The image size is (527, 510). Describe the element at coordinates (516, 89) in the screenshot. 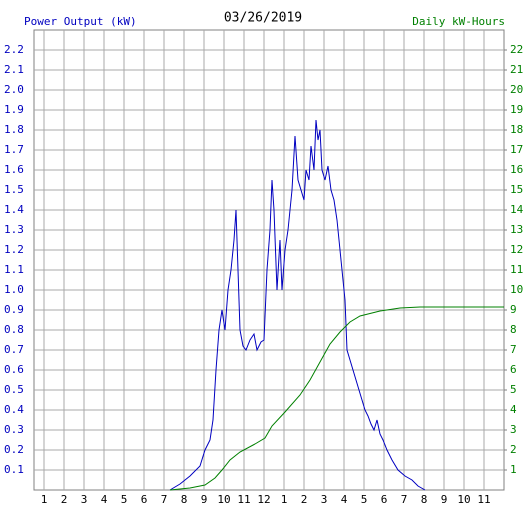

I see `y2-tick-label: 20` at that location.